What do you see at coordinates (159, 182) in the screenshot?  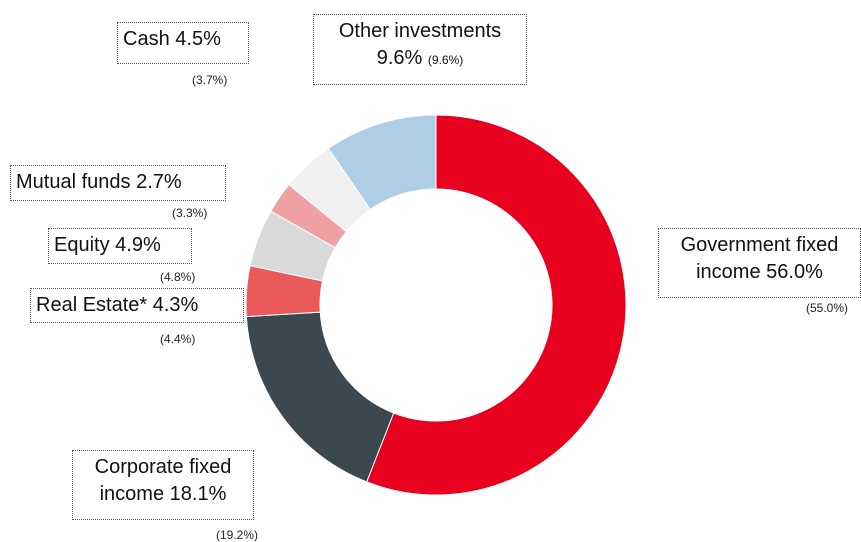 I see `value-label: 2.7%` at bounding box center [159, 182].